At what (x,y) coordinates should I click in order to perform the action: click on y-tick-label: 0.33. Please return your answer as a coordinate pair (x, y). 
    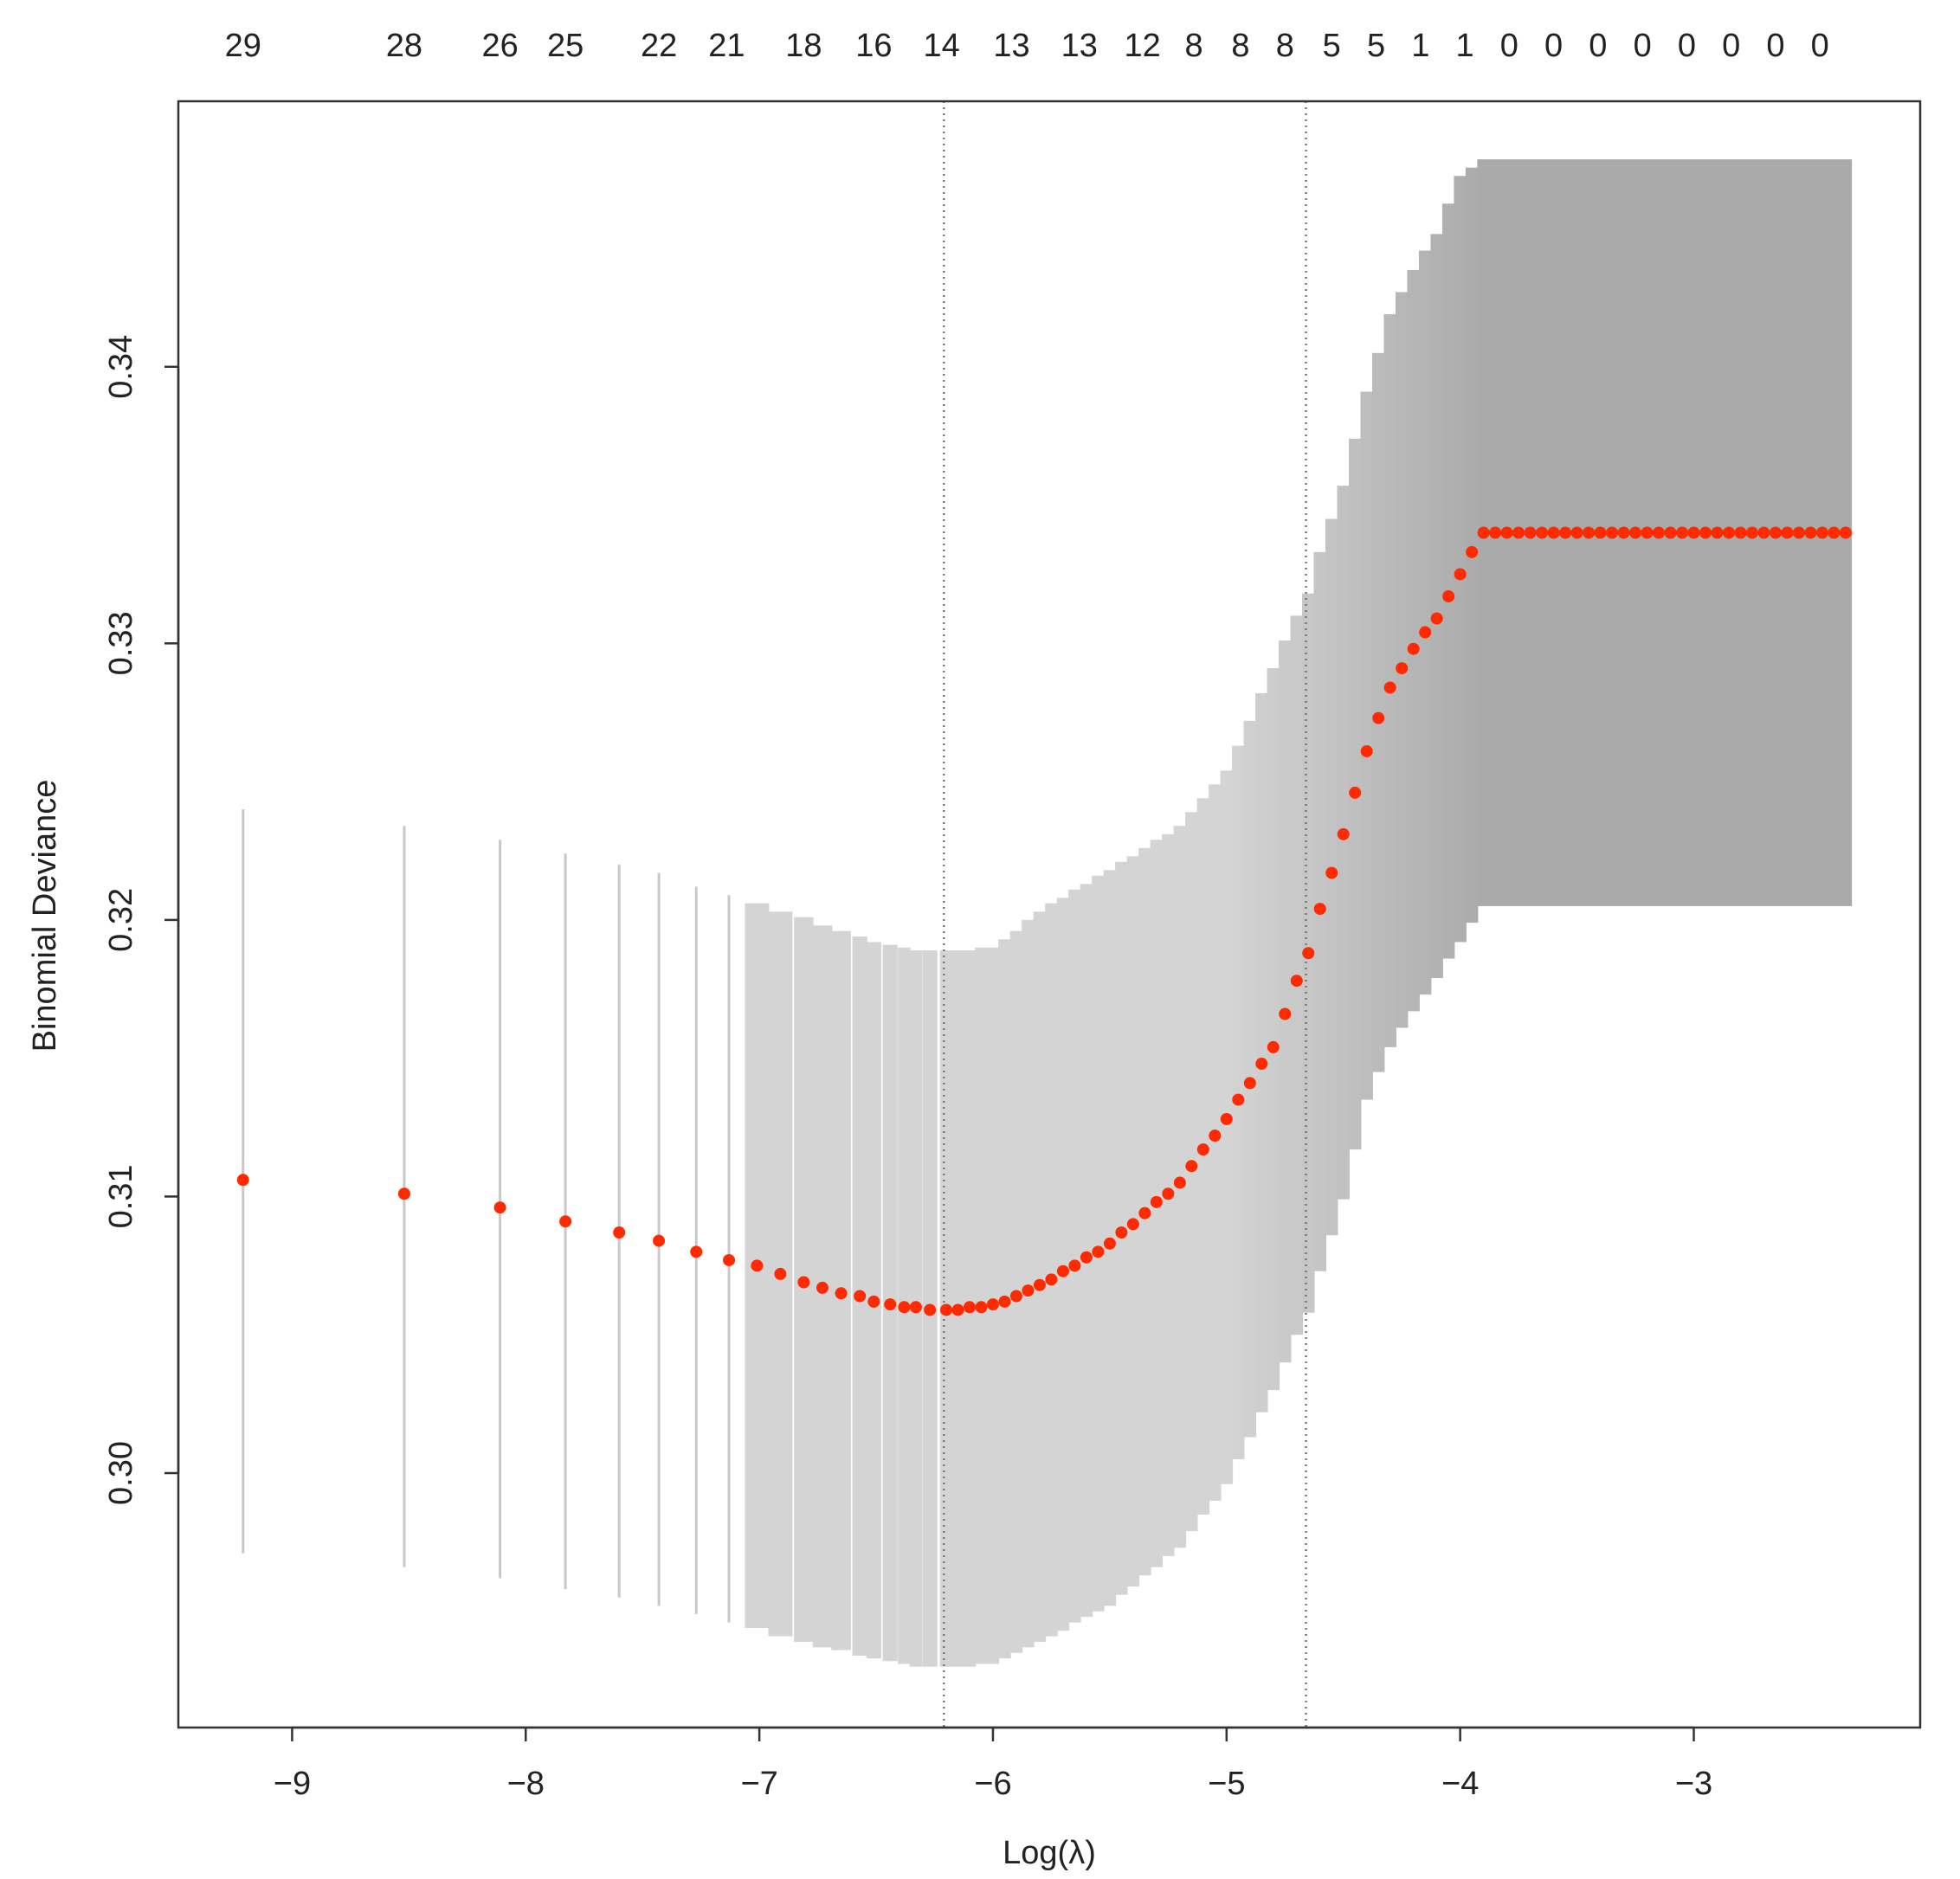
    Looking at the image, I should click on (121, 643).